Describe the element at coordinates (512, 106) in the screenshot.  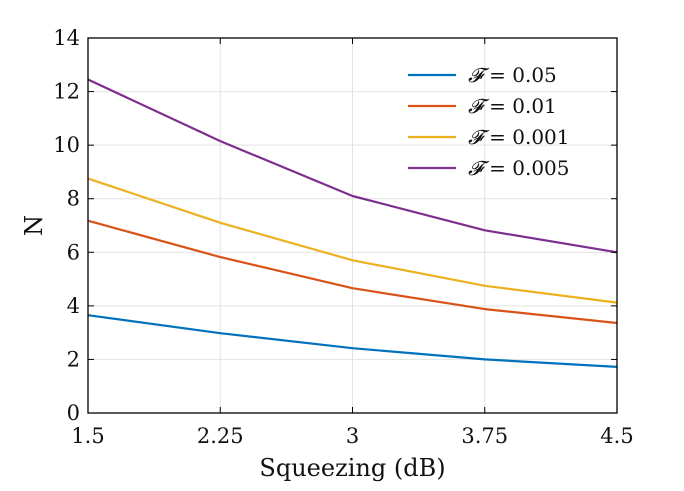
I see `legend-label: 𝓕 = 0.01` at that location.